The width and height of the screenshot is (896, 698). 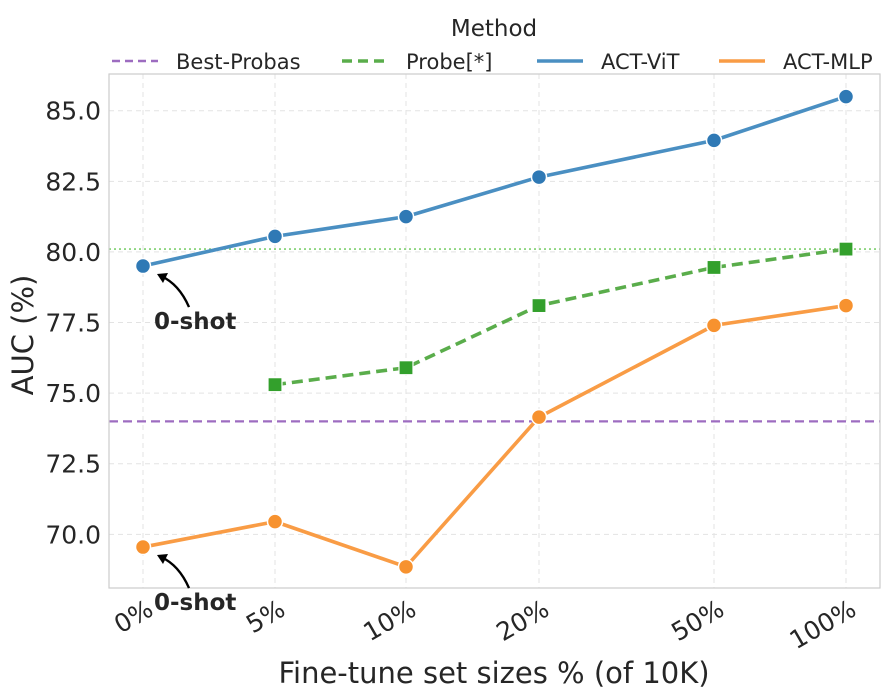 I want to click on y-tick-label: 77.5, so click(x=73, y=323).